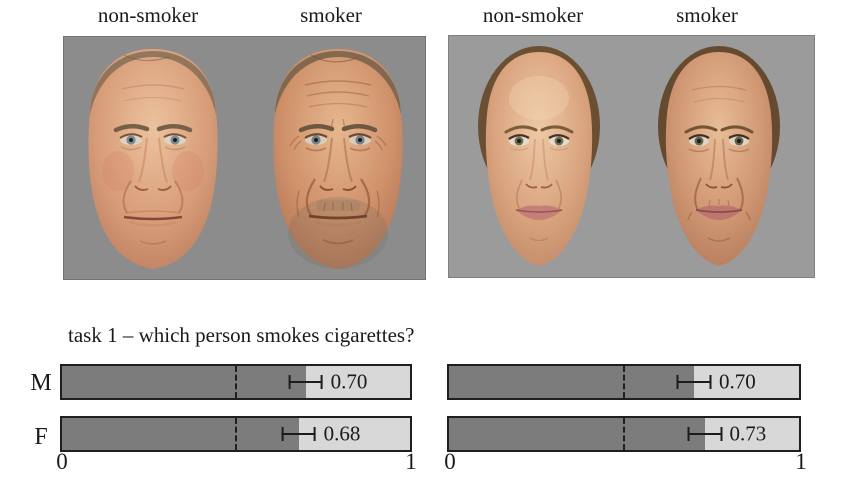 This screenshot has width=857, height=482. Describe the element at coordinates (801, 461) in the screenshot. I see `axis-tick-right-1: 1` at that location.